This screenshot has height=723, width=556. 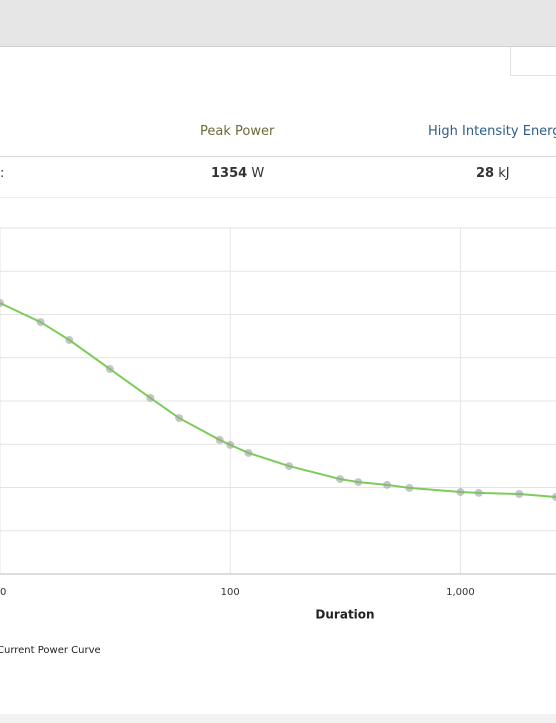 I want to click on top-bar, so click(x=278, y=23).